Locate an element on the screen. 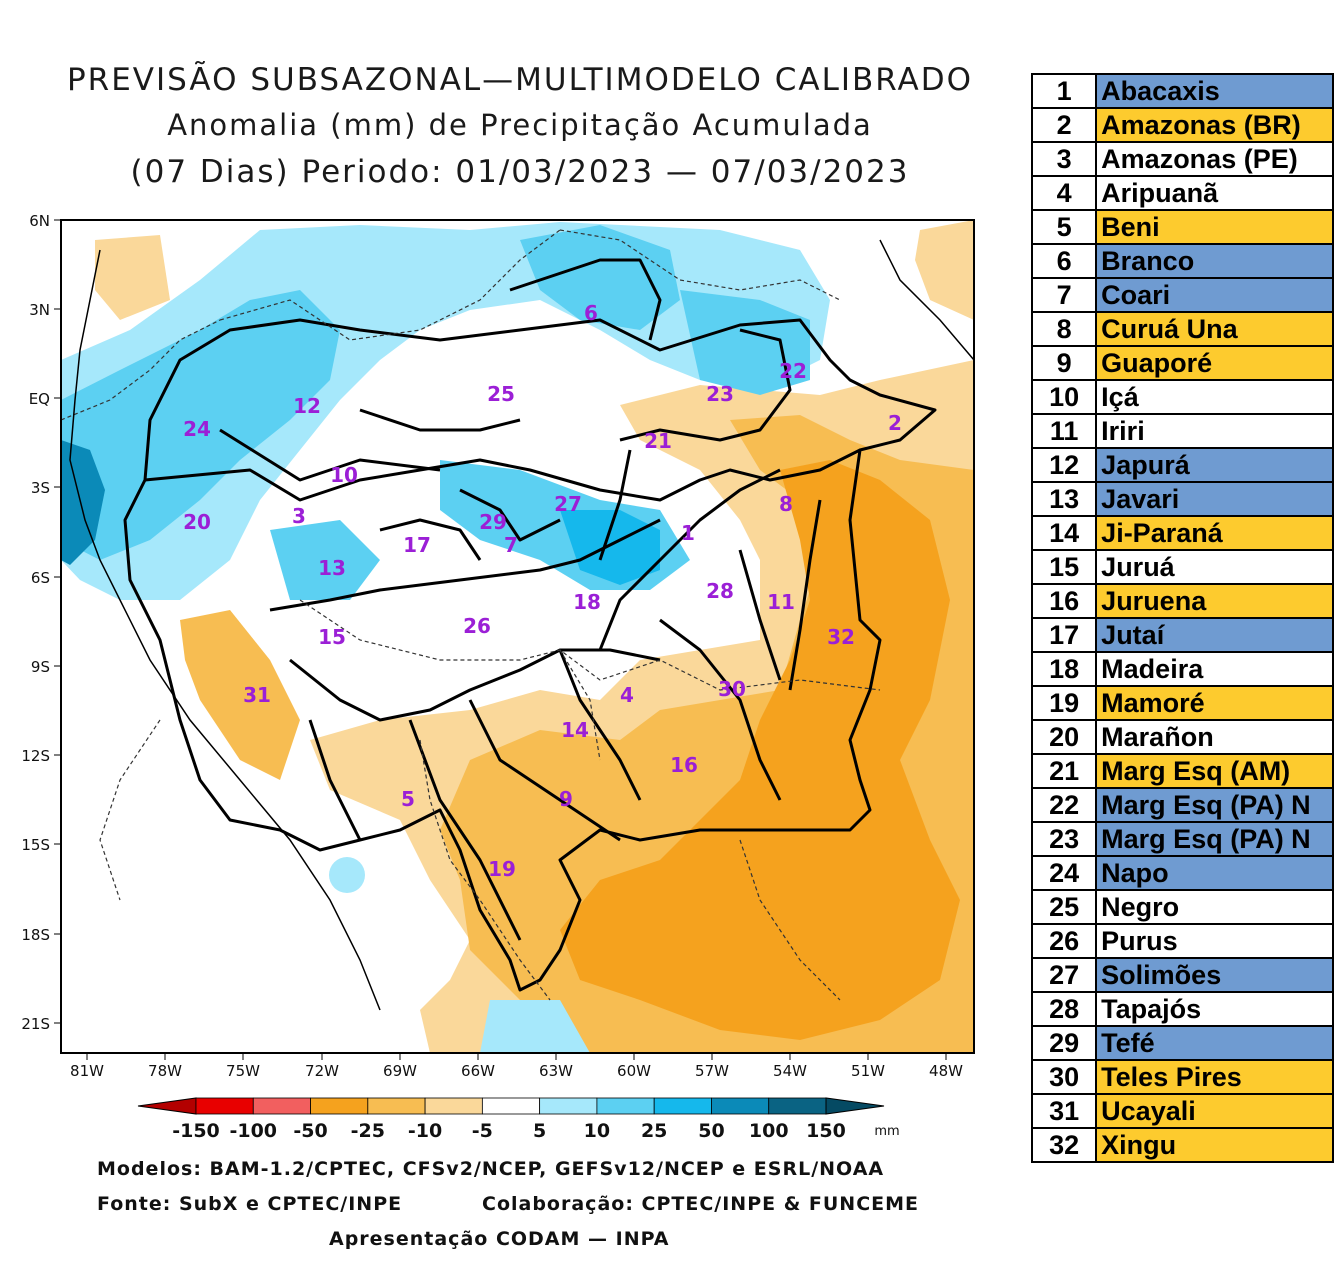 This screenshot has height=1274, width=1334. legend-row: 28 Tapajós is located at coordinates (1182, 1009).